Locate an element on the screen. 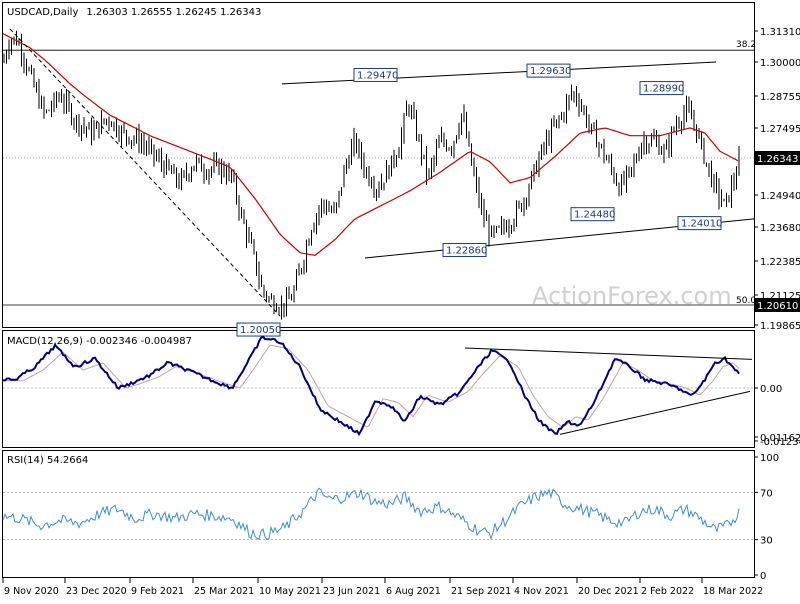 This screenshot has height=604, width=800. price-tick-label: 1.27495 is located at coordinates (780, 129).